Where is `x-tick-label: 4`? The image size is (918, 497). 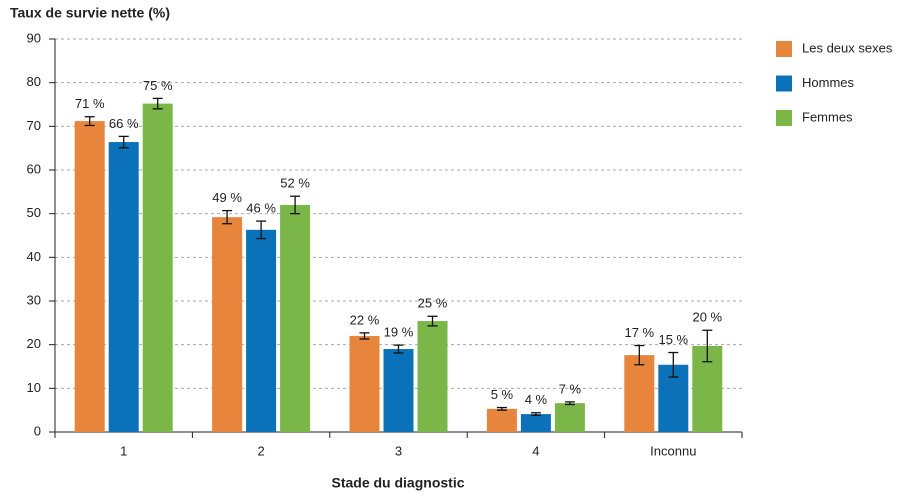
x-tick-label: 4 is located at coordinates (535, 450).